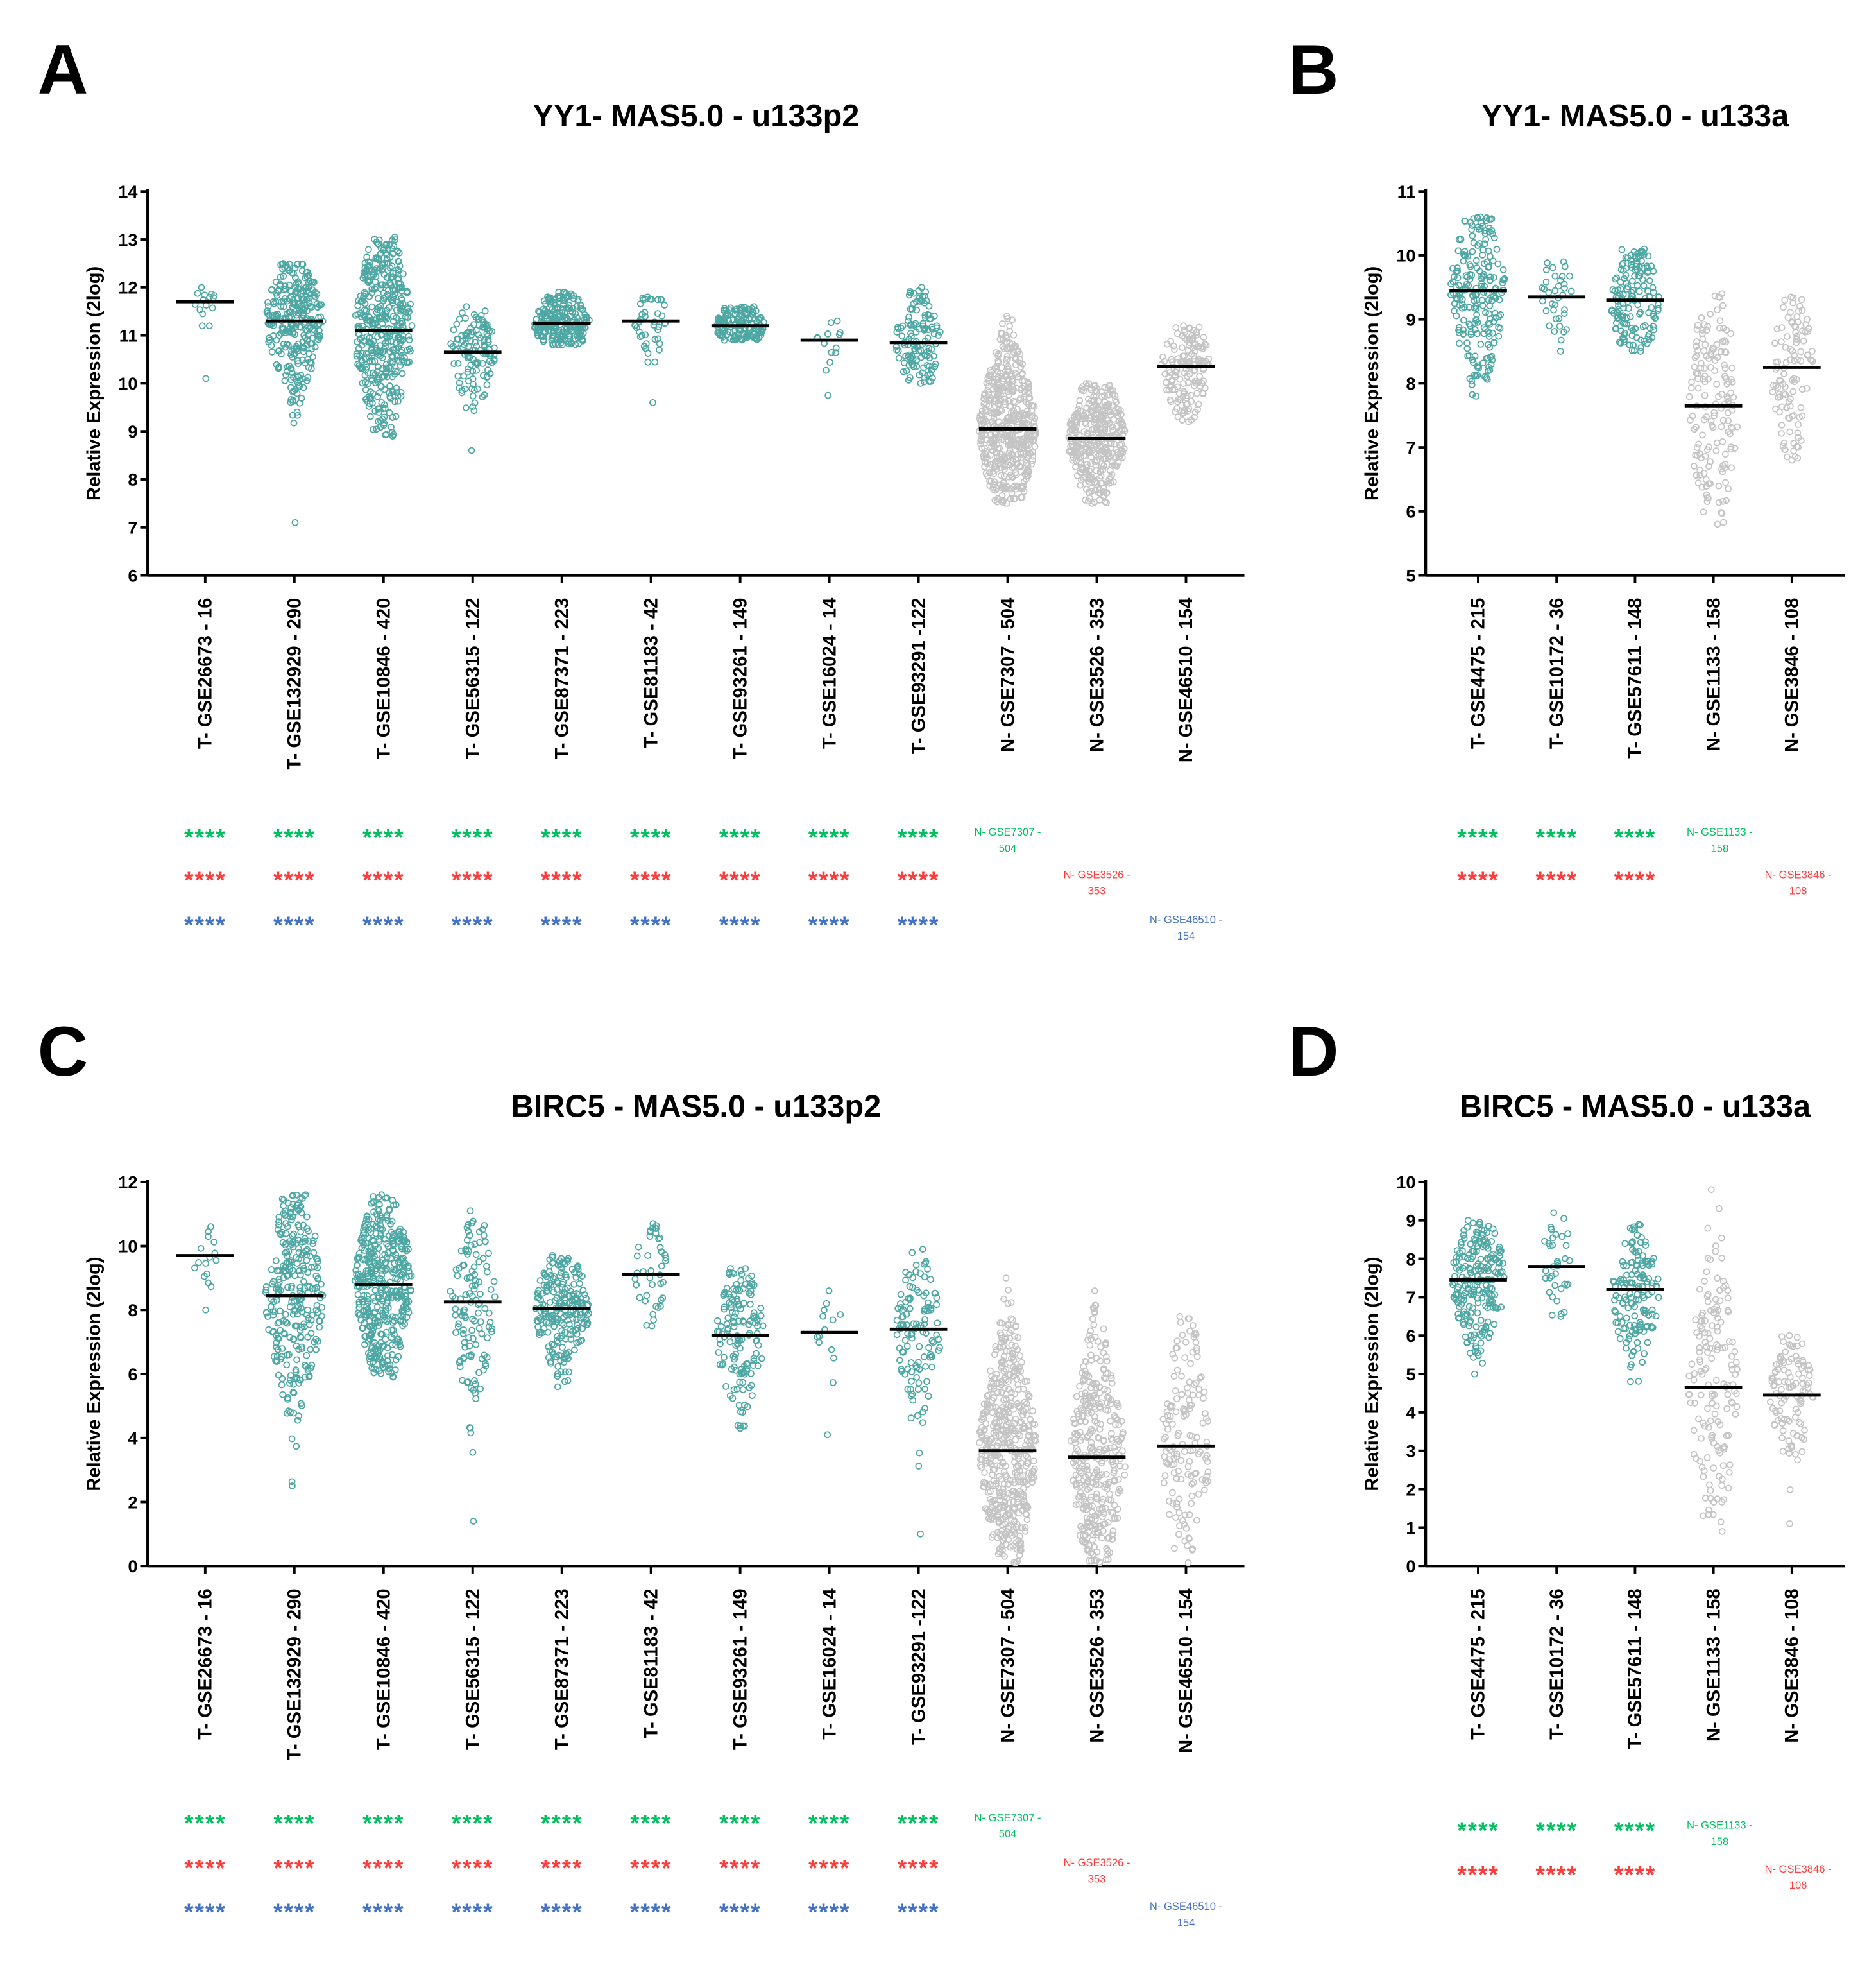 The width and height of the screenshot is (1876, 1965). What do you see at coordinates (127, 383) in the screenshot?
I see `y-tick-label: 10` at bounding box center [127, 383].